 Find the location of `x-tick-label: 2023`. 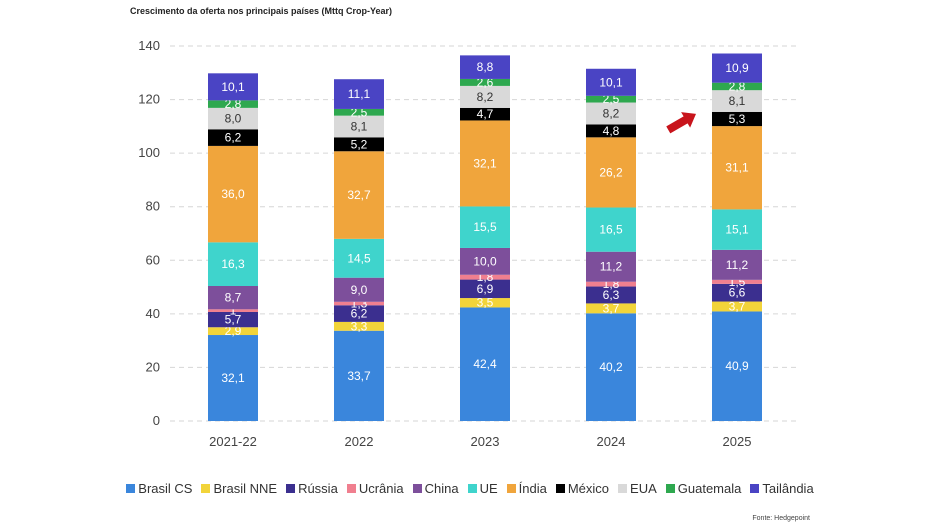

x-tick-label: 2023 is located at coordinates (485, 441).